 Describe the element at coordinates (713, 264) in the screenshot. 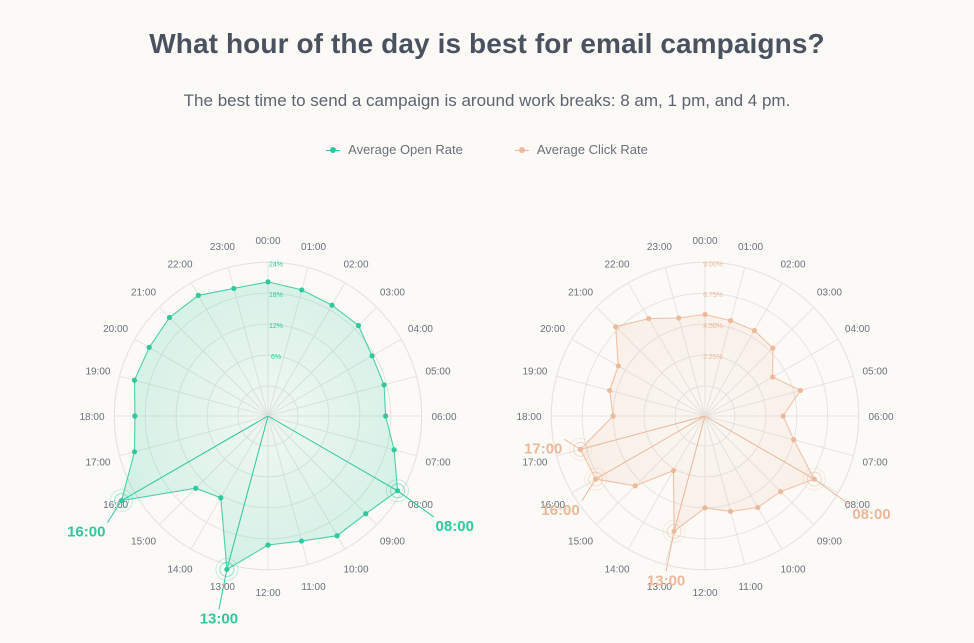

I see `radial-tick-label: 9.00%` at that location.